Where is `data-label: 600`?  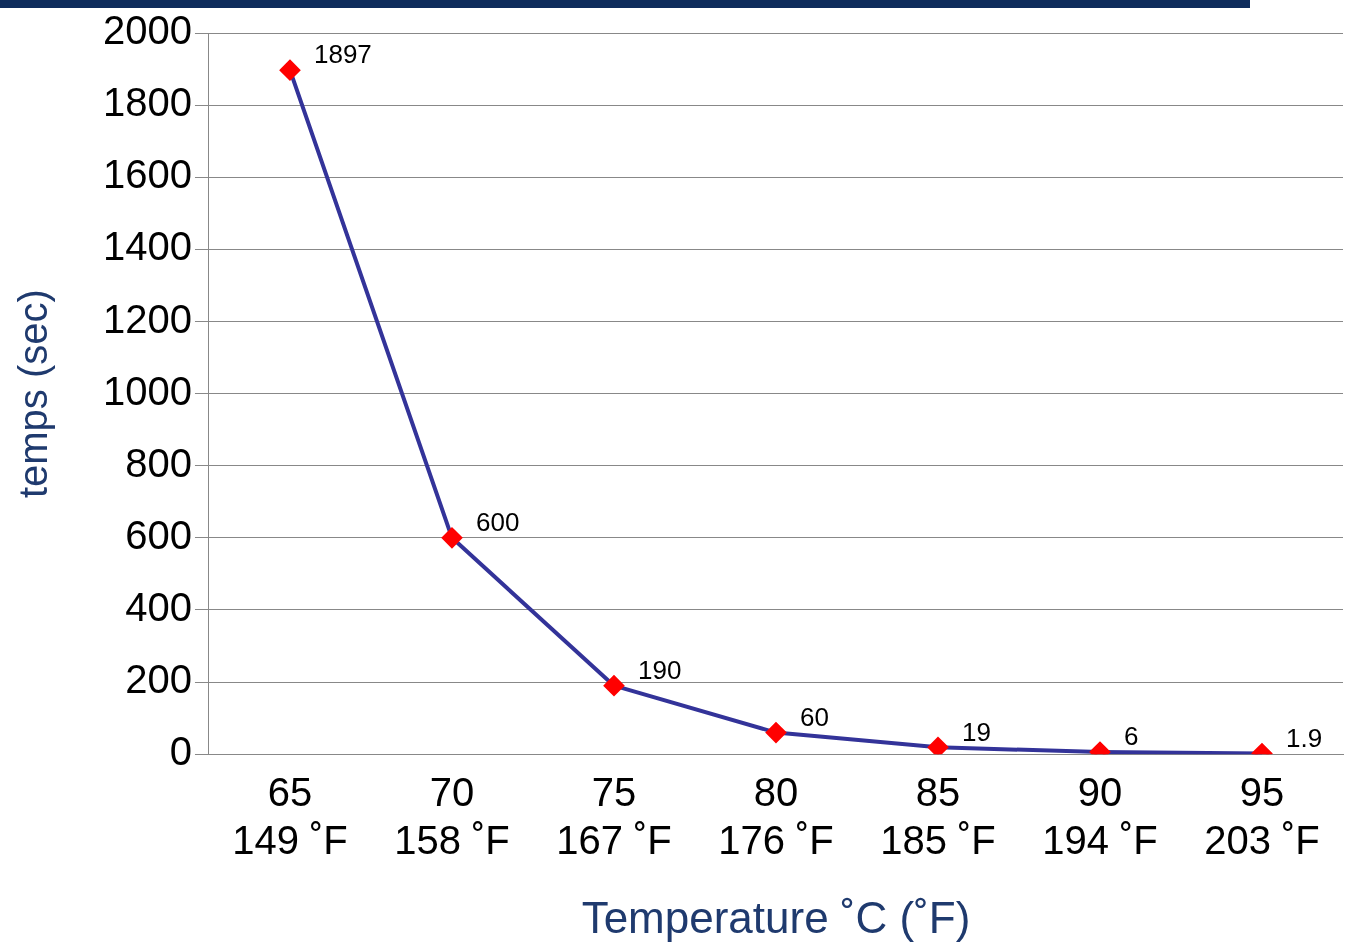
data-label: 600 is located at coordinates (497, 522).